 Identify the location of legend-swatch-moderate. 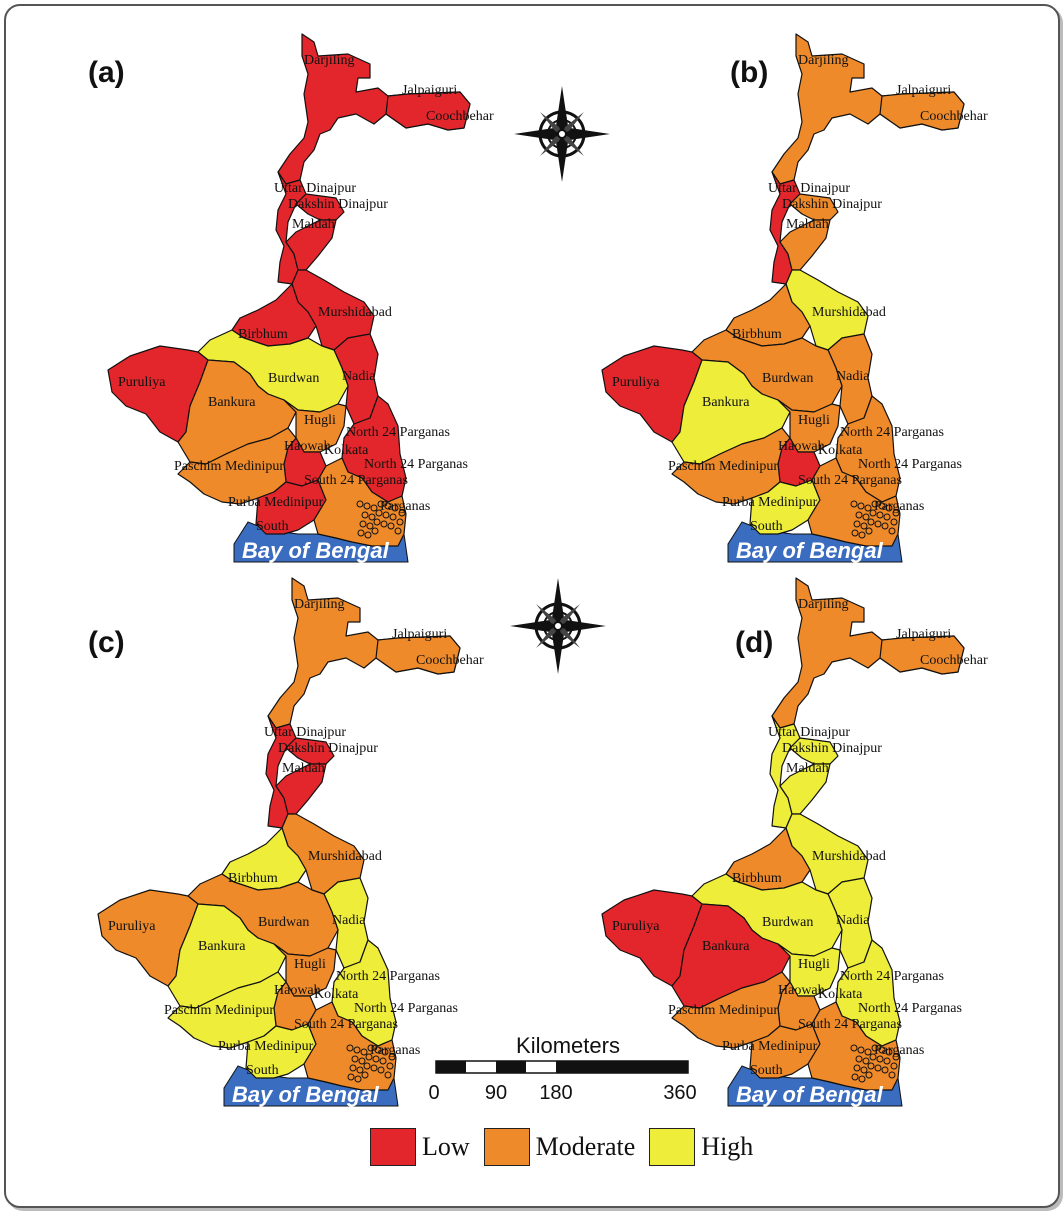
(506, 1147).